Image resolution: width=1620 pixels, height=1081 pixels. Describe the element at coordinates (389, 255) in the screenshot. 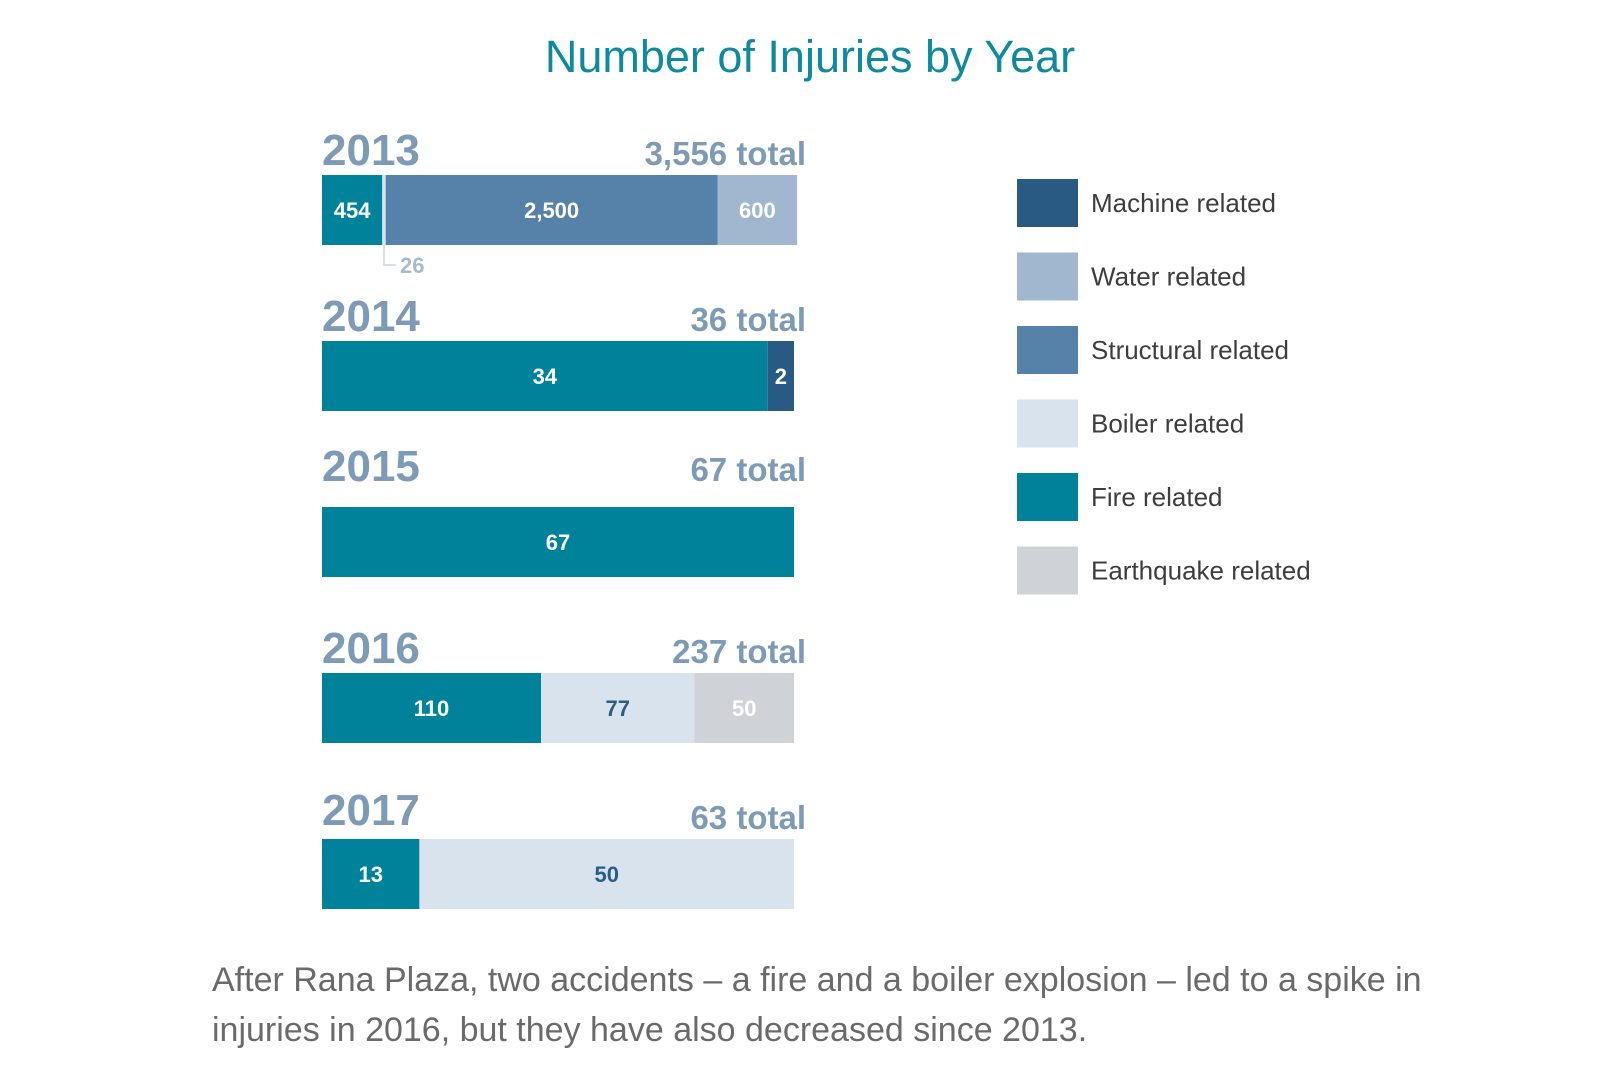

I see `callout-line` at that location.